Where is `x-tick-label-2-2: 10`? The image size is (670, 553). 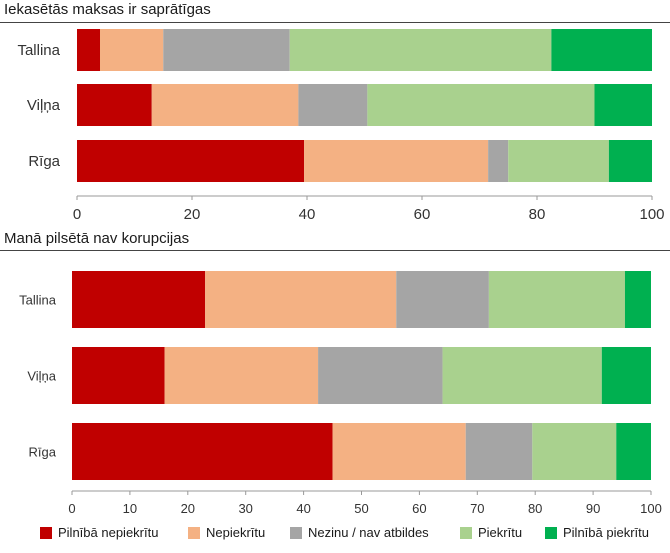
x-tick-label-2-2: 10 is located at coordinates (130, 508).